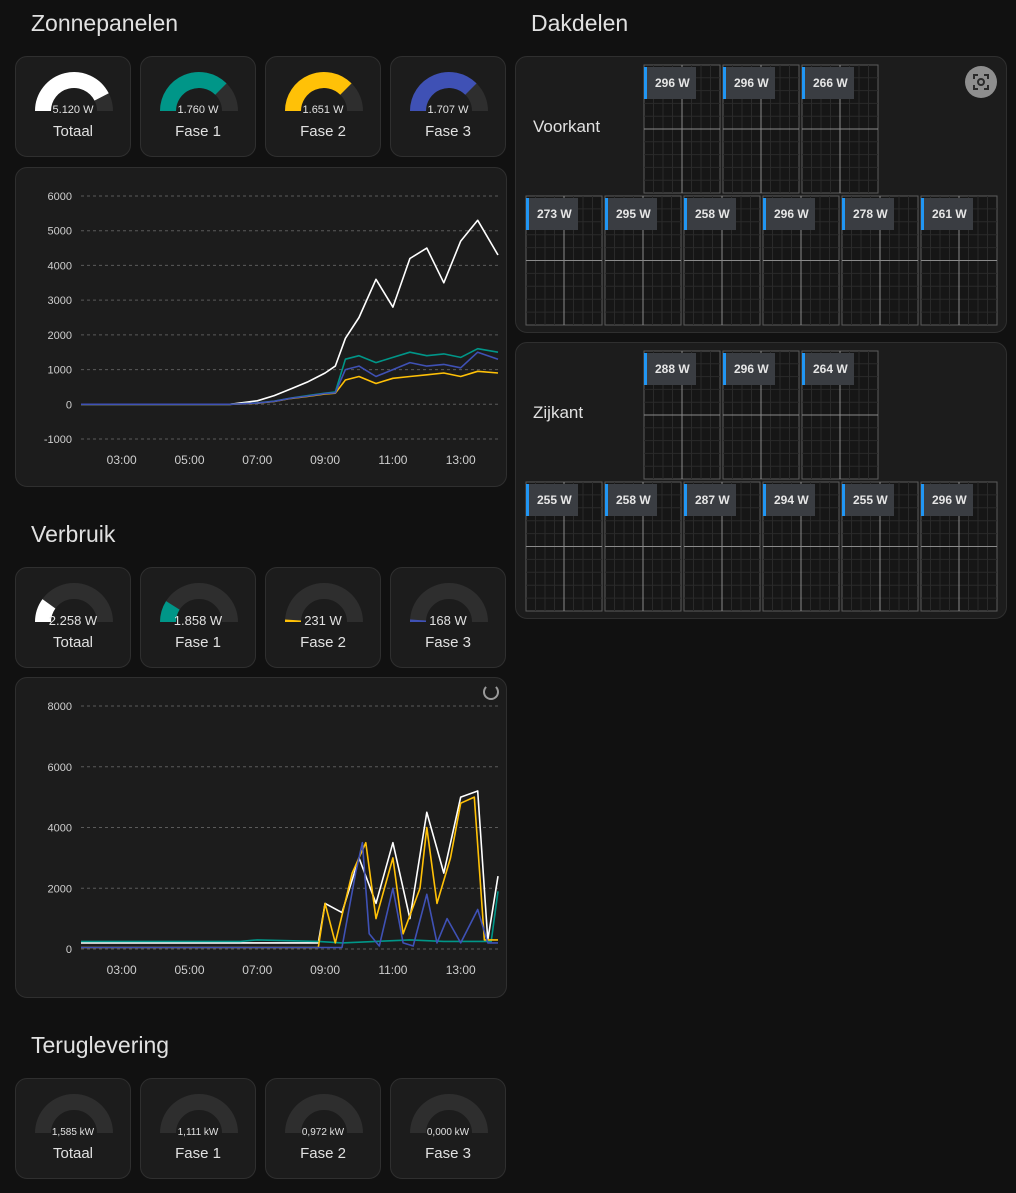  Describe the element at coordinates (580, 23) in the screenshot. I see `section-title-roof: Dakdelen` at that location.